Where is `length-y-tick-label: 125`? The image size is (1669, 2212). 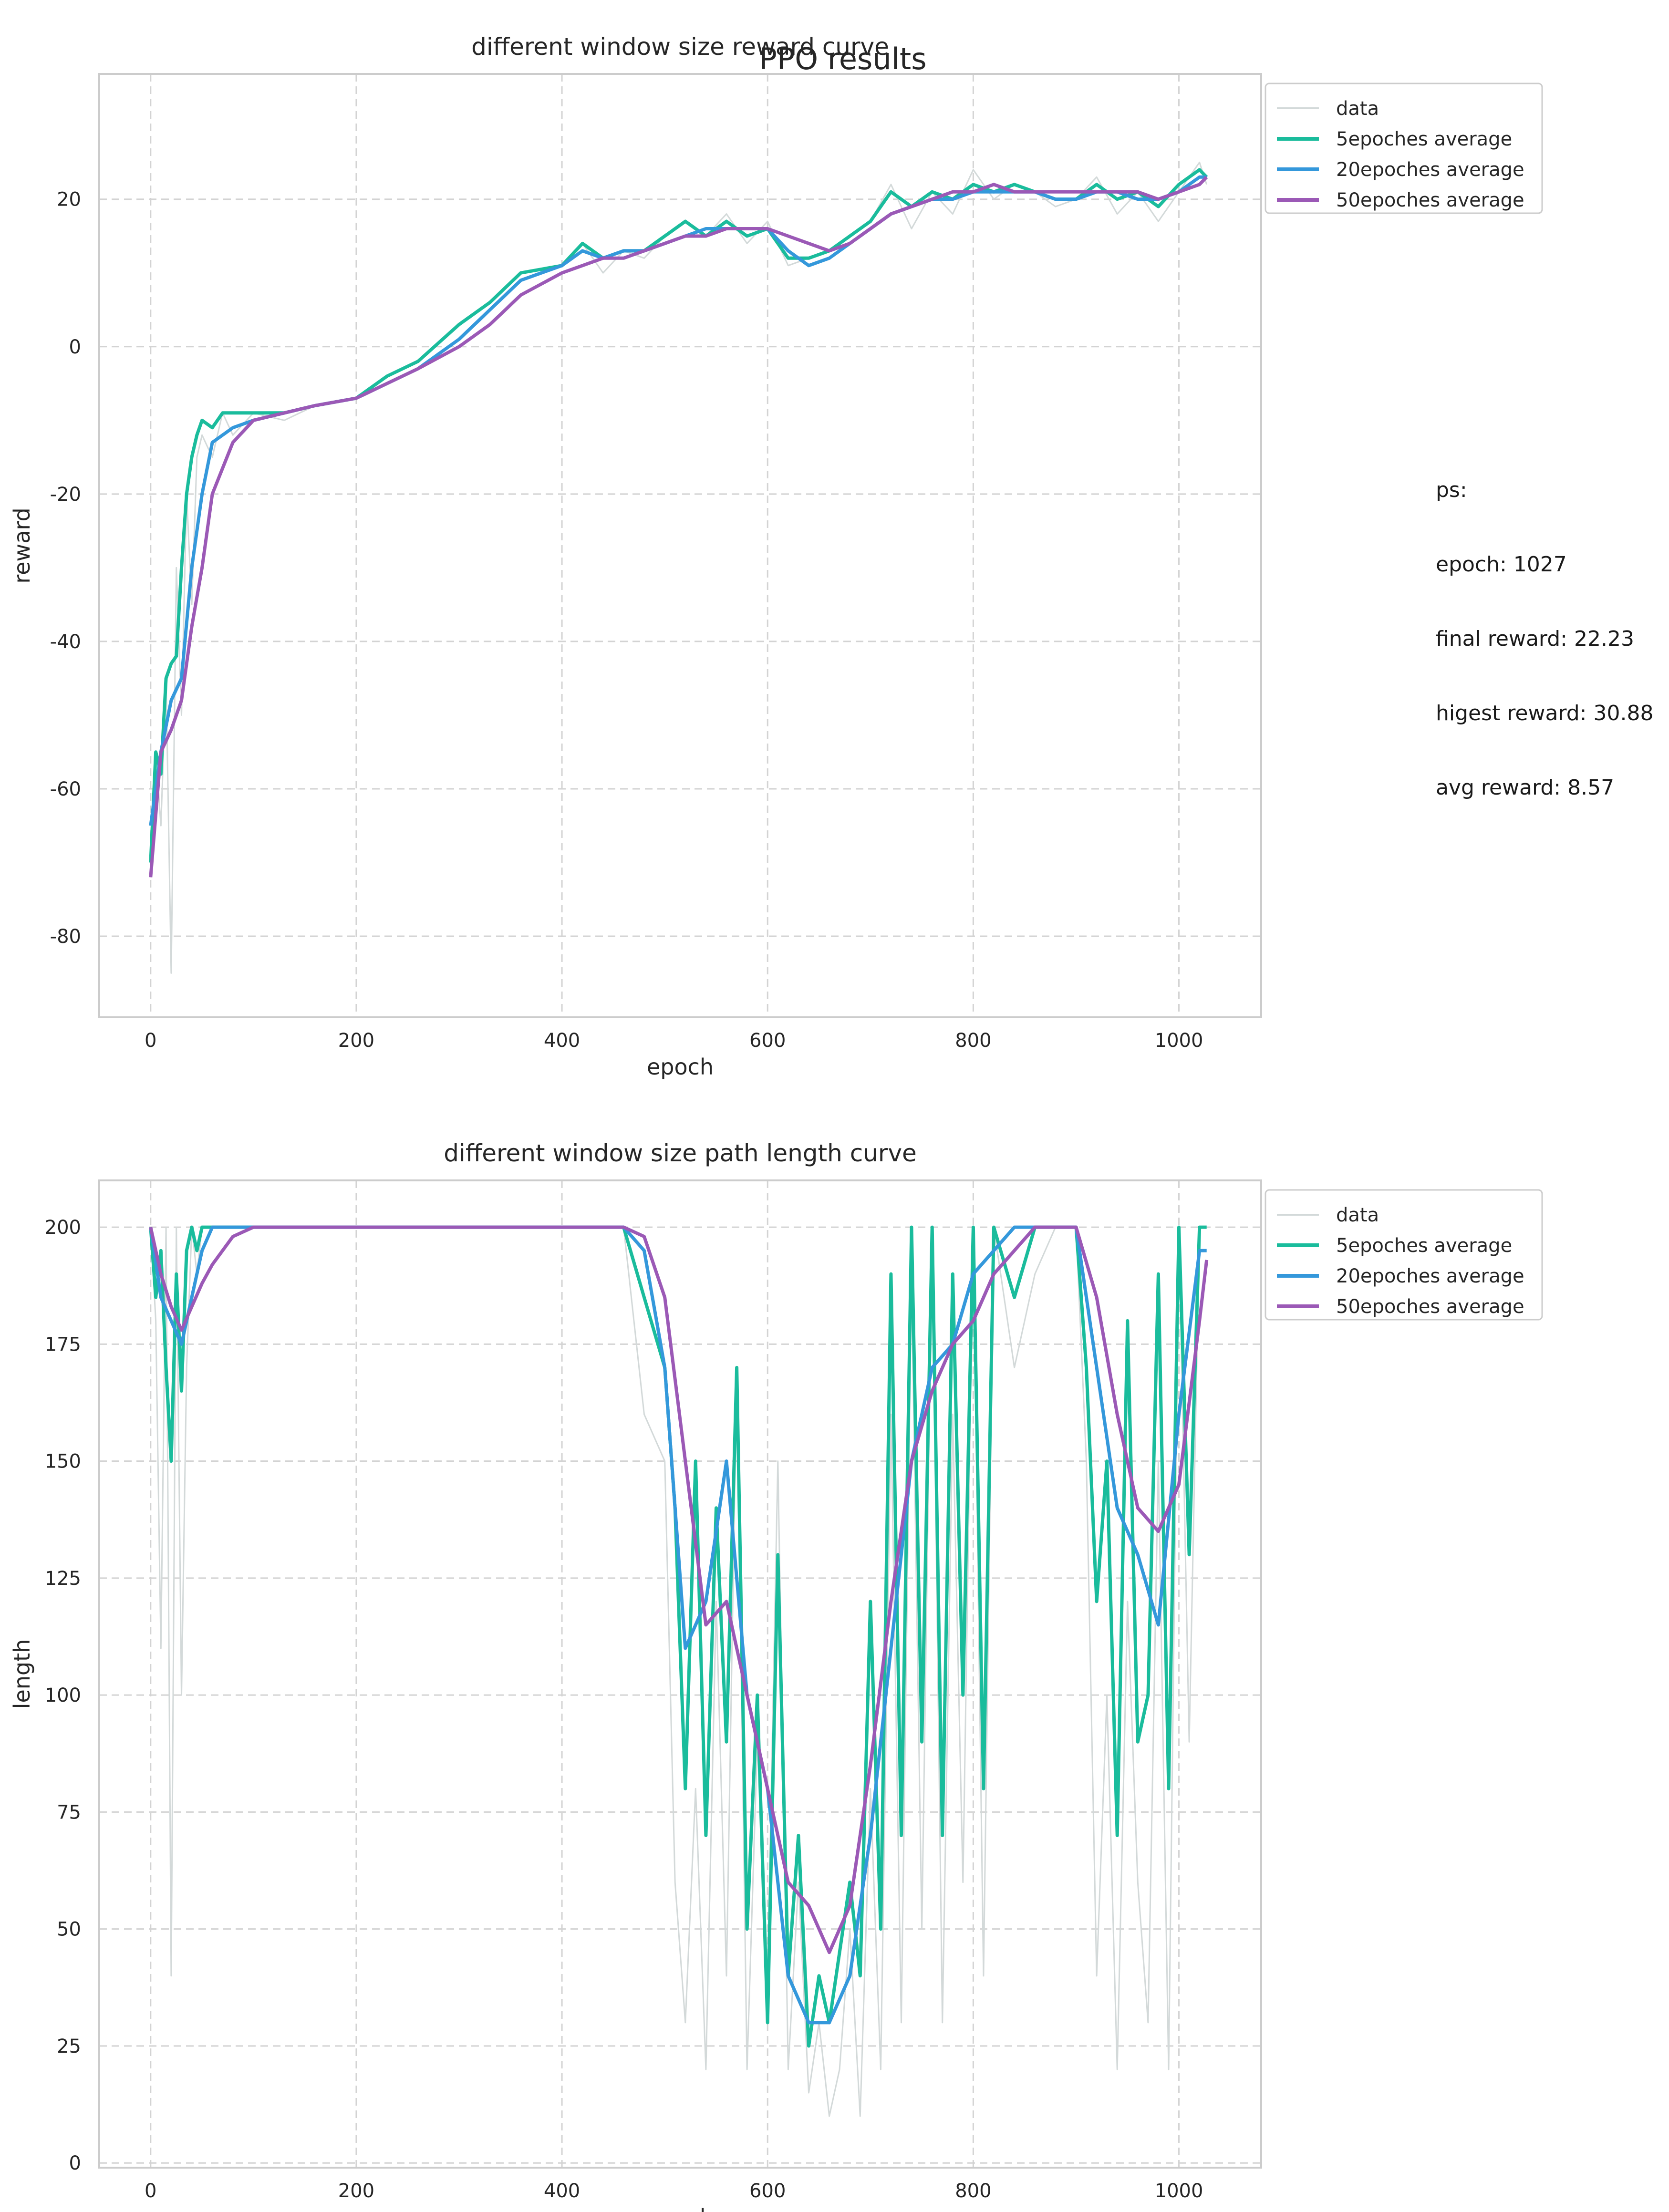 length-y-tick-label: 125 is located at coordinates (63, 1579).